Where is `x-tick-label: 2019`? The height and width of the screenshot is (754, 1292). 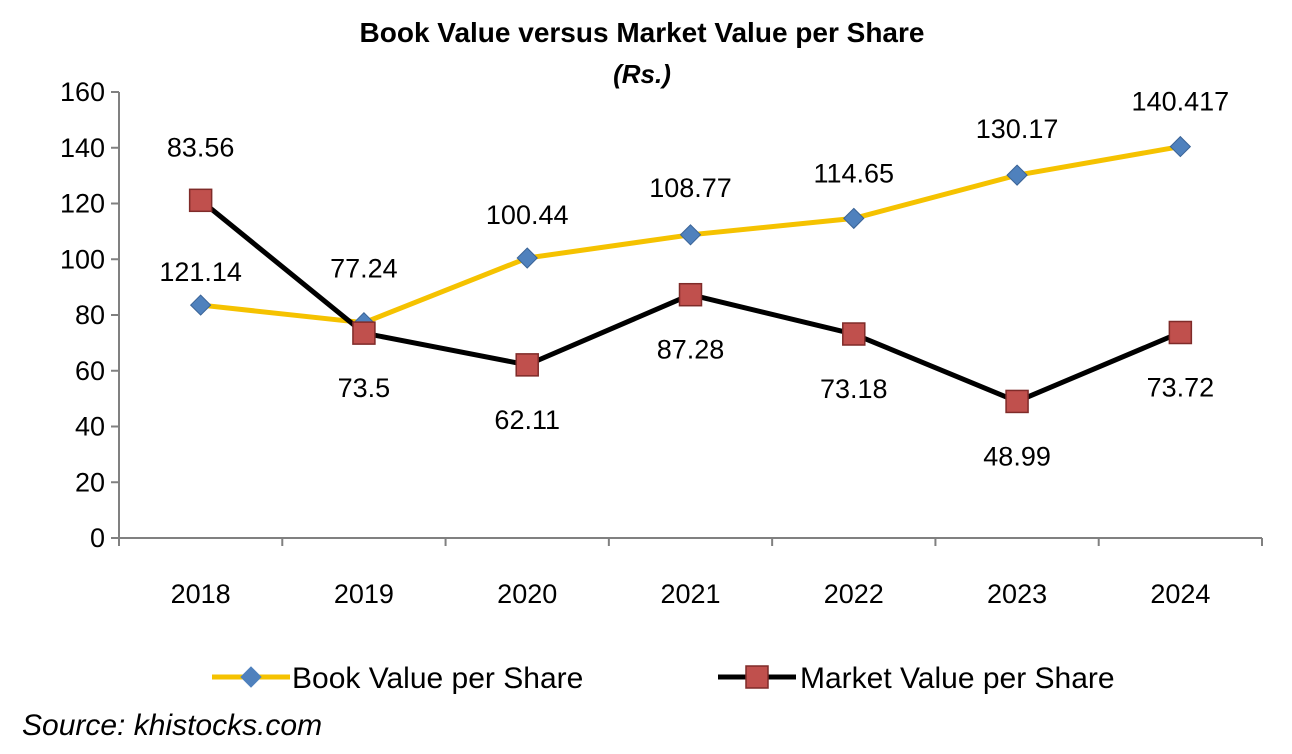 x-tick-label: 2019 is located at coordinates (364, 594).